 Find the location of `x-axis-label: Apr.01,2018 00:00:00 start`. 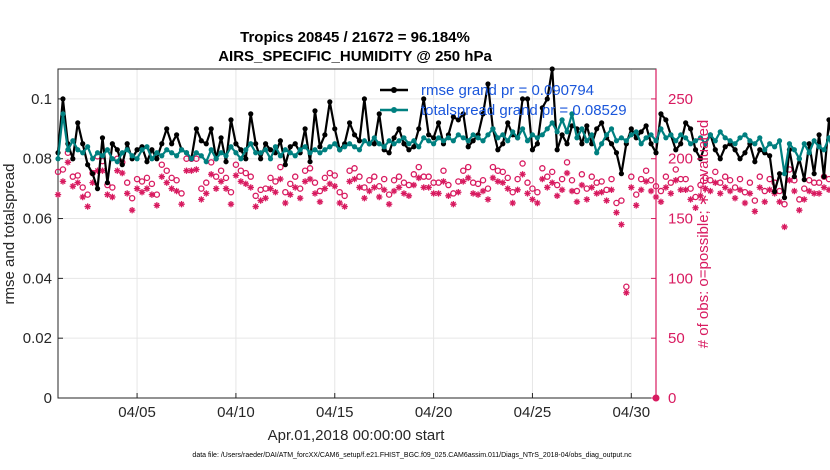

x-axis-label: Apr.01,2018 00:00:00 start is located at coordinates (357, 435).